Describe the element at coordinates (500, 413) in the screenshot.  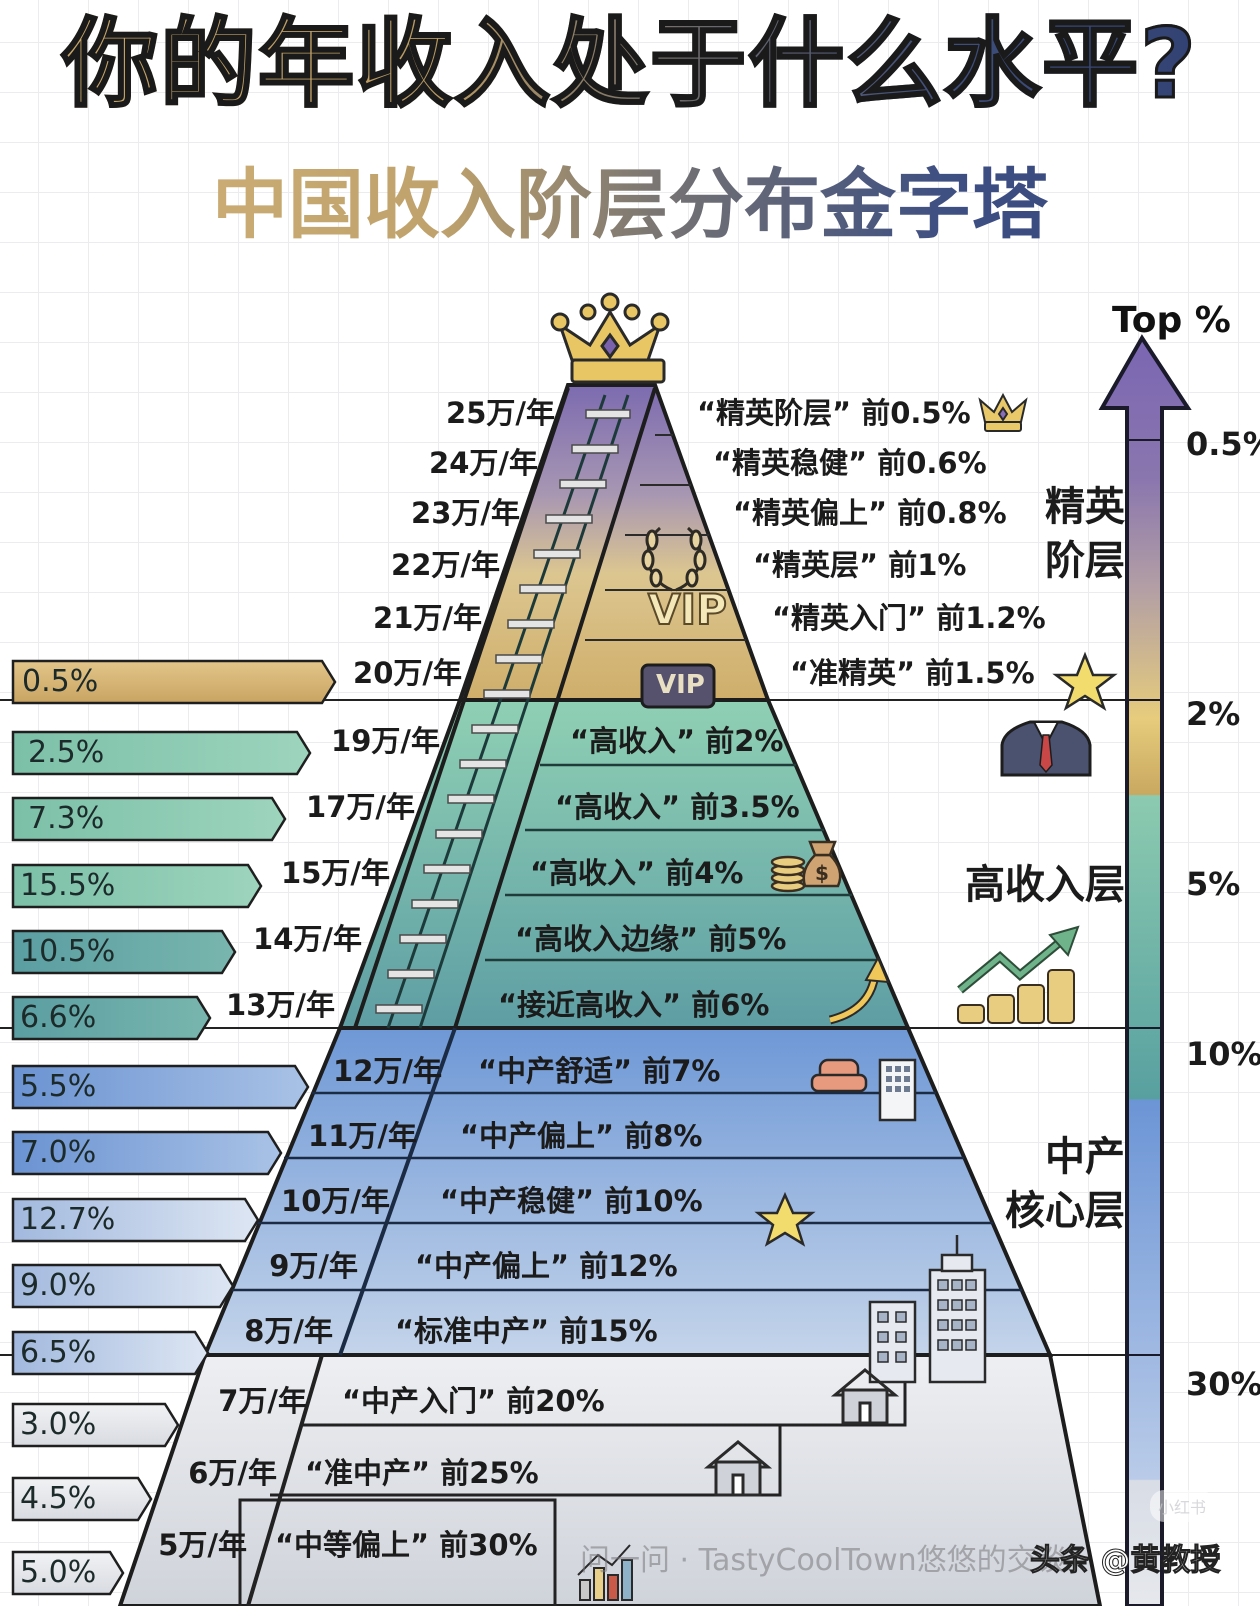
I see `income-label: 25万/年` at that location.